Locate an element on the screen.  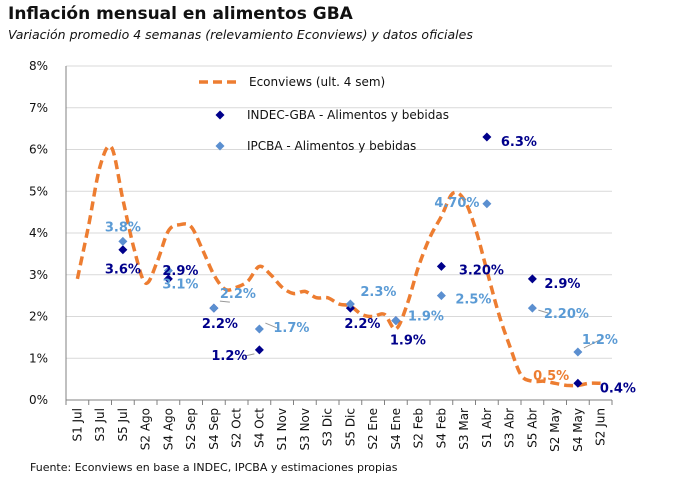
x-tick-label: S3 Dic is located at coordinates (328, 427).